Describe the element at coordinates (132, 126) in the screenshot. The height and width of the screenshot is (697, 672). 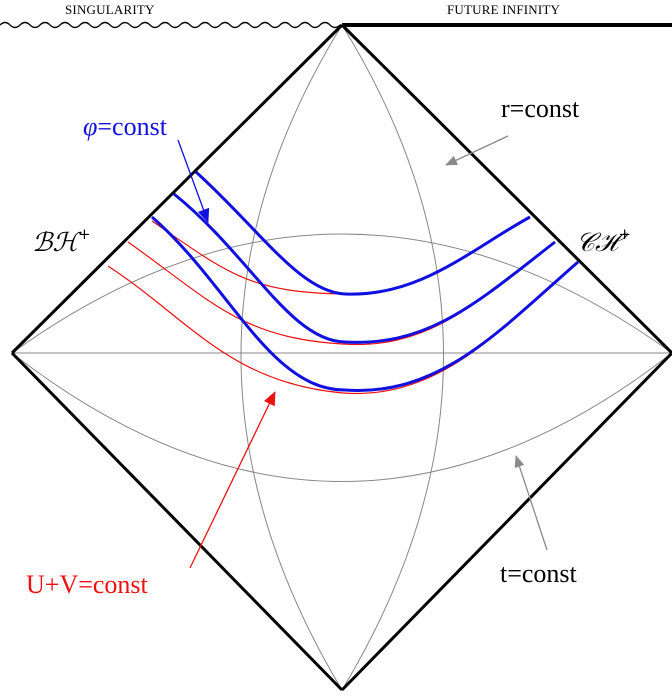
I see `phi-const-text: =const` at that location.